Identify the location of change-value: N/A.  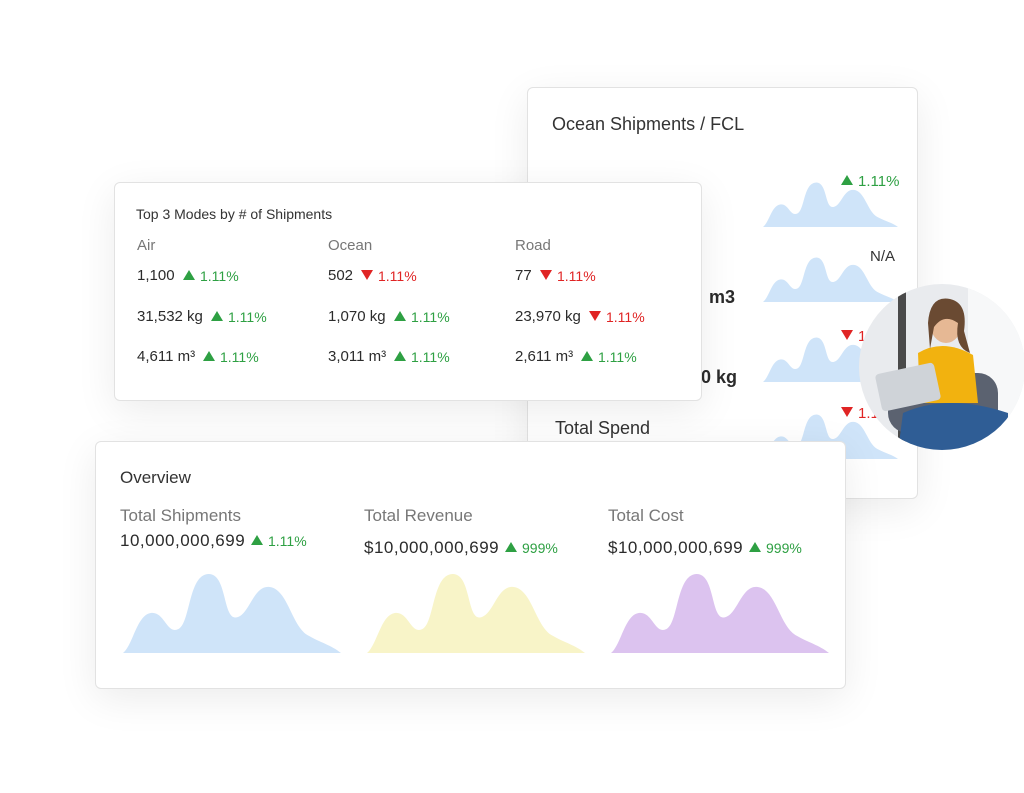
(883, 256).